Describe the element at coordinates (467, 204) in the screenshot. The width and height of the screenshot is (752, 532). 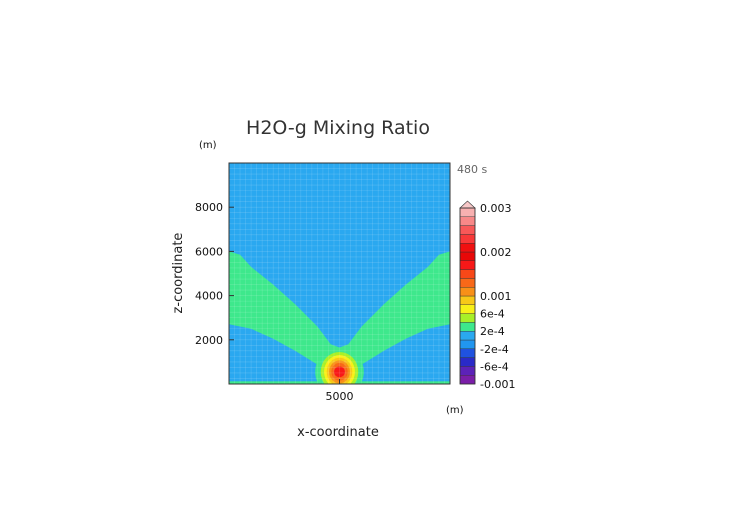
I see `colorbar-extend-arrow` at that location.